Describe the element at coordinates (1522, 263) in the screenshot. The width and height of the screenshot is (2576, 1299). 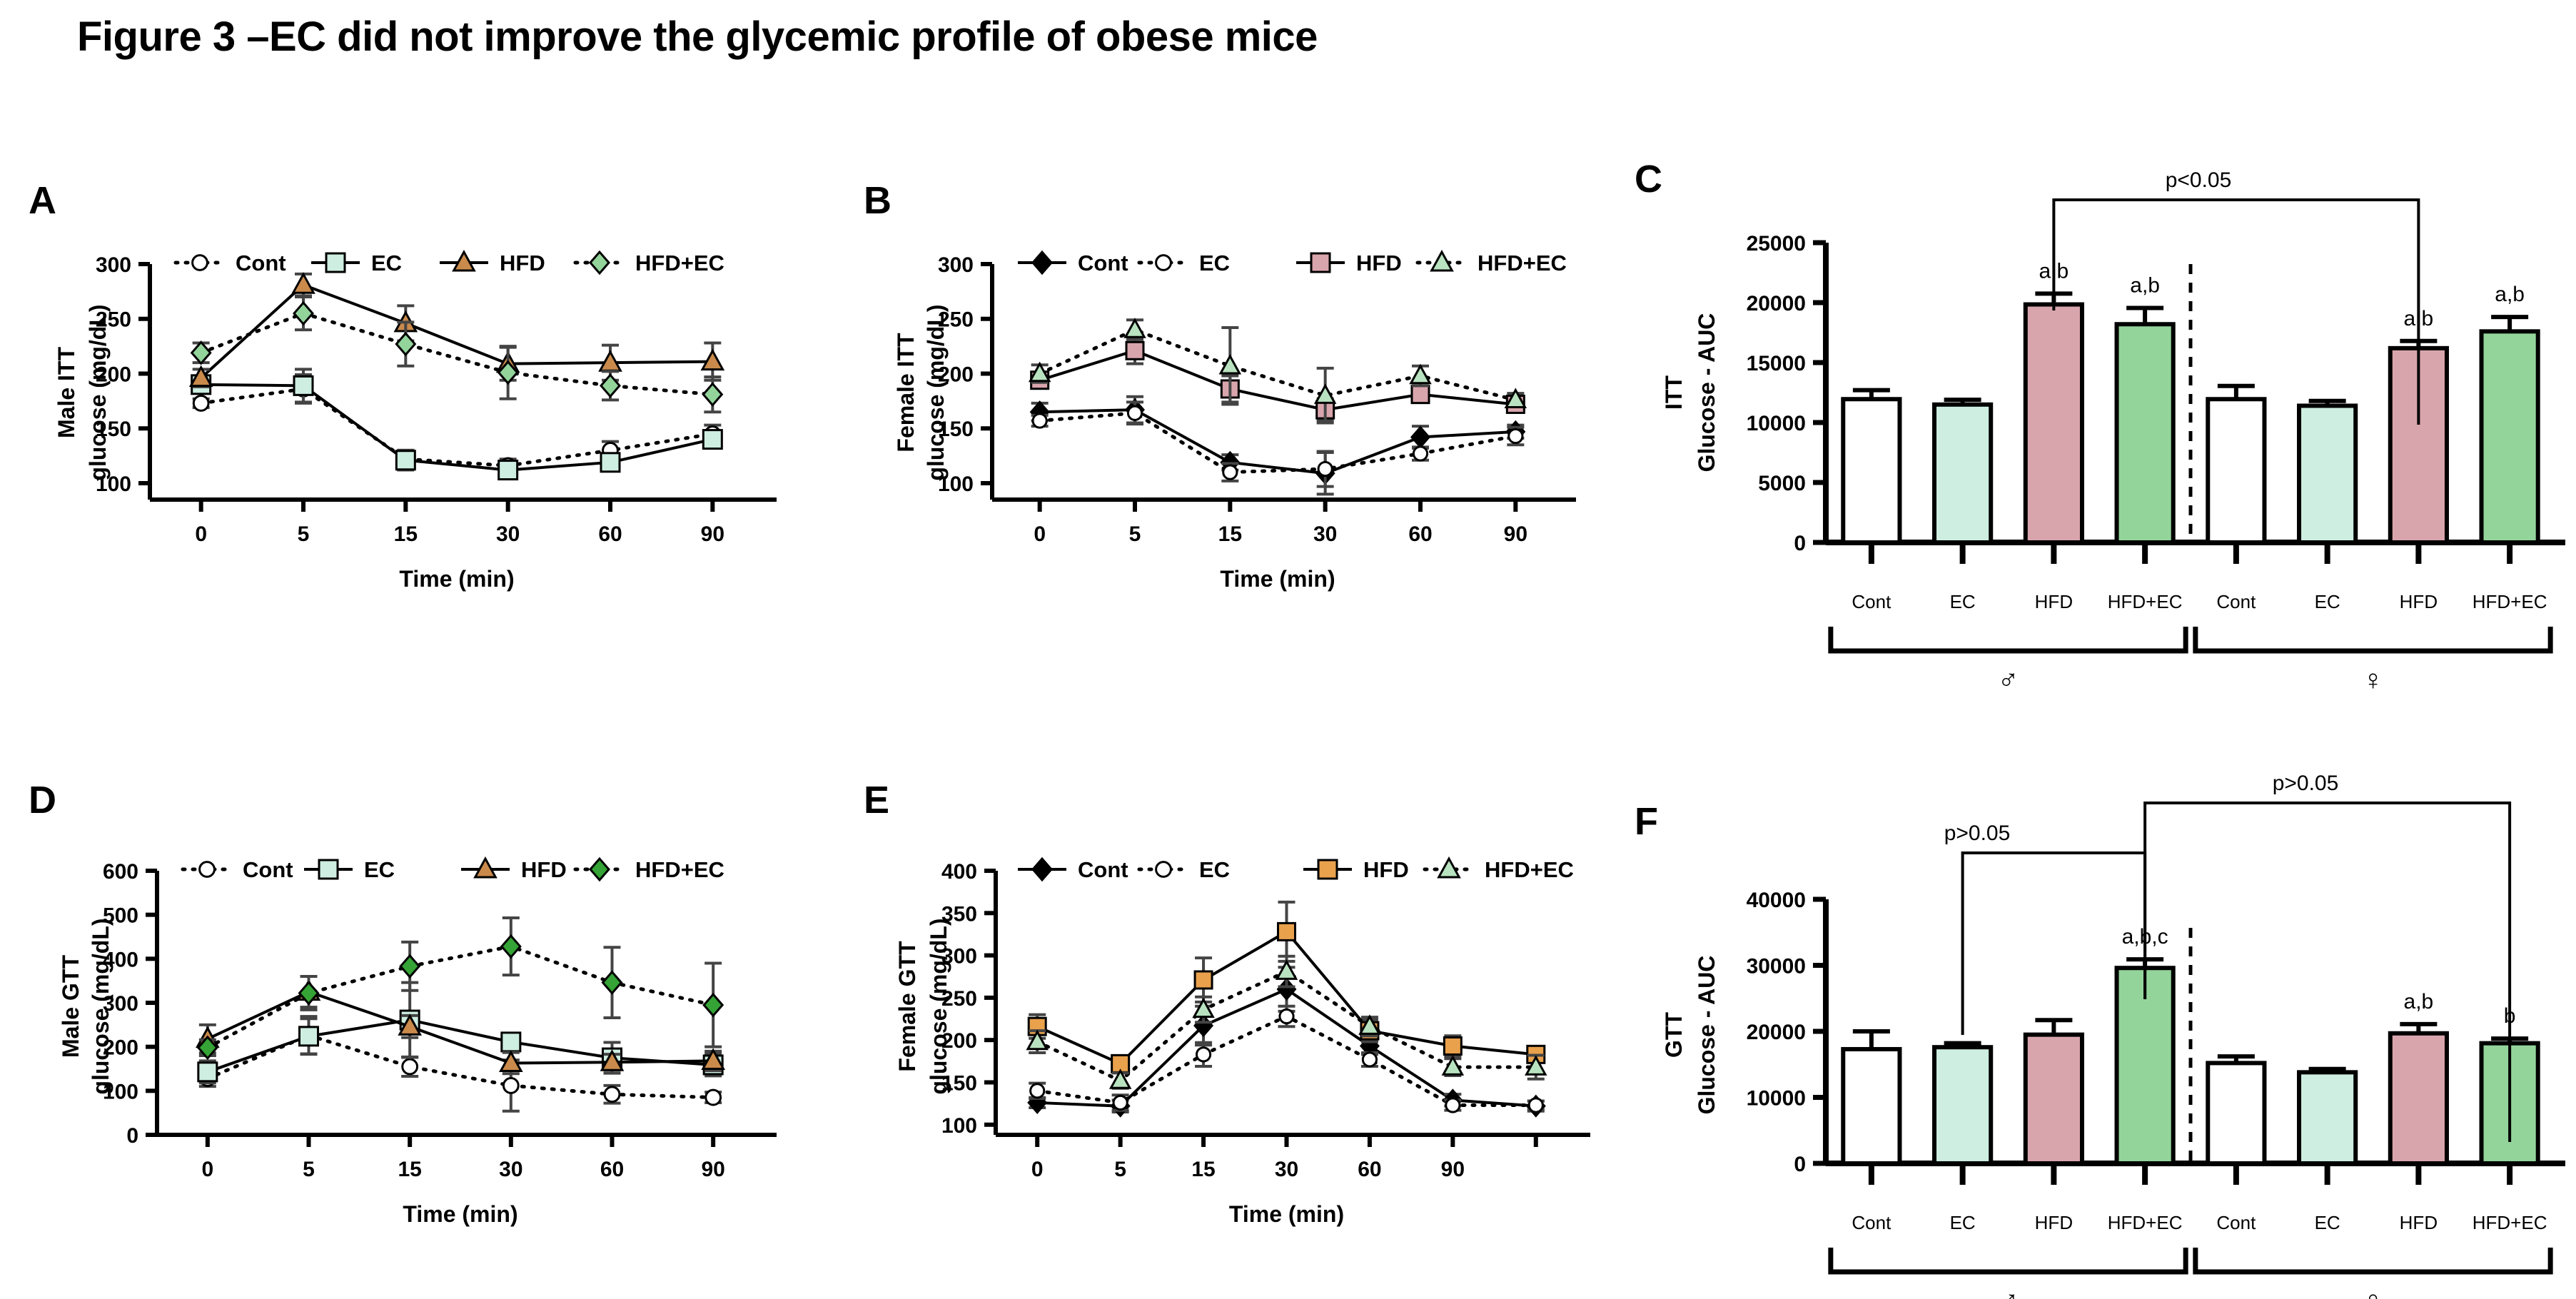
I see `legend-label-HFD+EC: HFD+EC` at that location.